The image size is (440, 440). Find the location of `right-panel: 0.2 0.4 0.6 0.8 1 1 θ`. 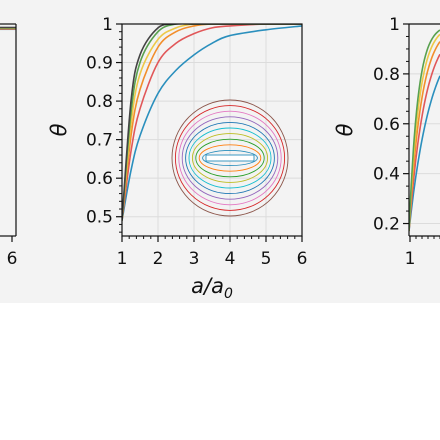

right-panel: 0.2 0.4 0.6 0.8 1 1 θ is located at coordinates (386, 142).